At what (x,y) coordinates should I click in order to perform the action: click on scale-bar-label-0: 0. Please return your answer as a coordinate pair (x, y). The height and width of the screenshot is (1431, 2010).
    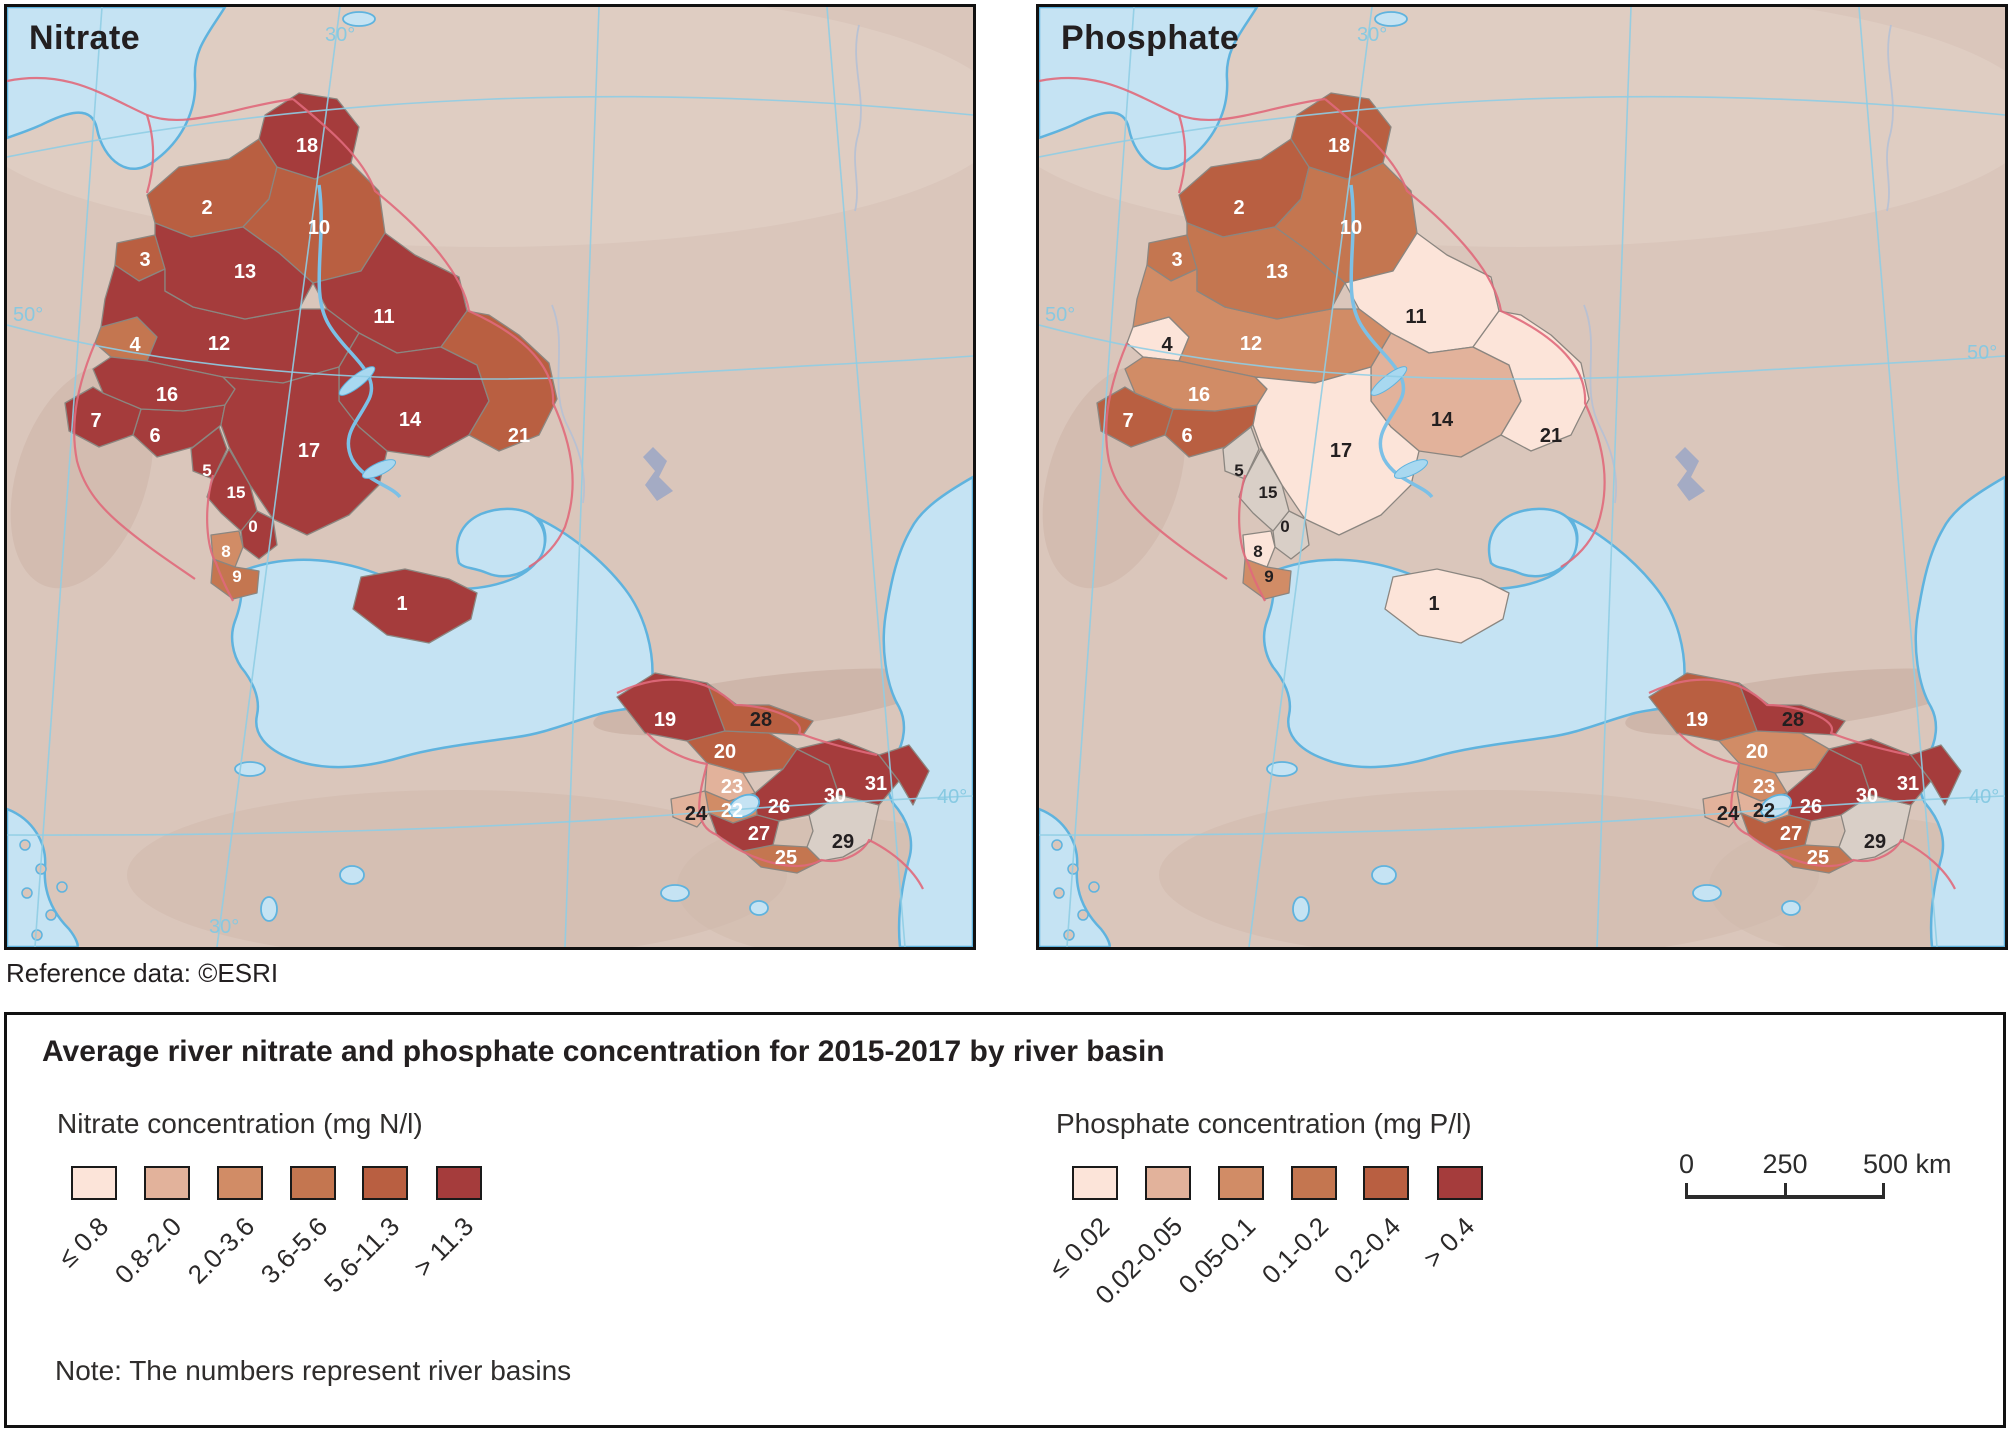
    Looking at the image, I should click on (1687, 1164).